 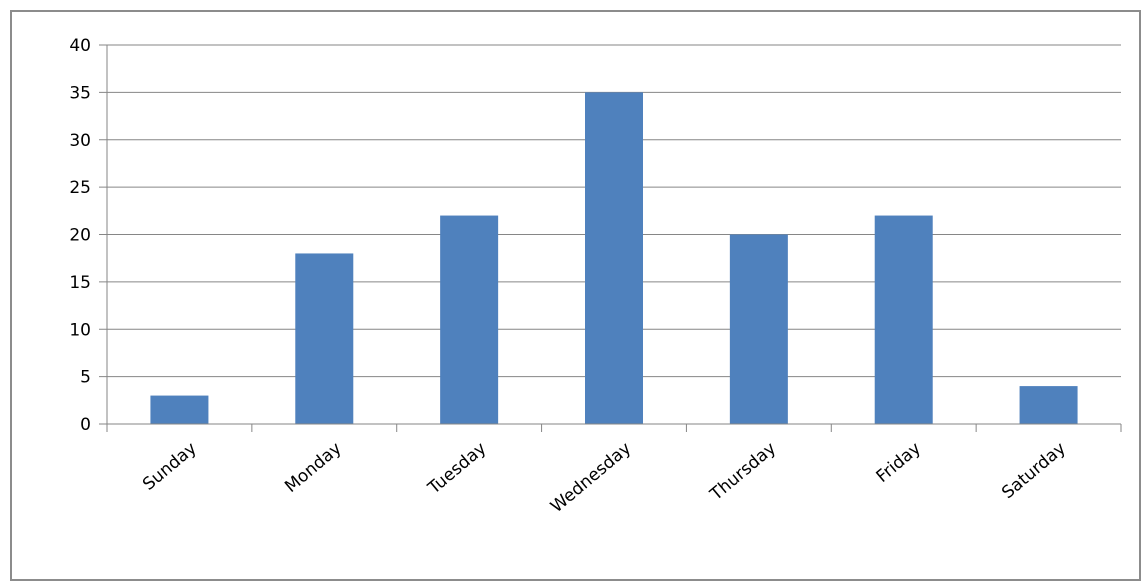 I want to click on y-tick-label: 20, so click(x=80, y=236).